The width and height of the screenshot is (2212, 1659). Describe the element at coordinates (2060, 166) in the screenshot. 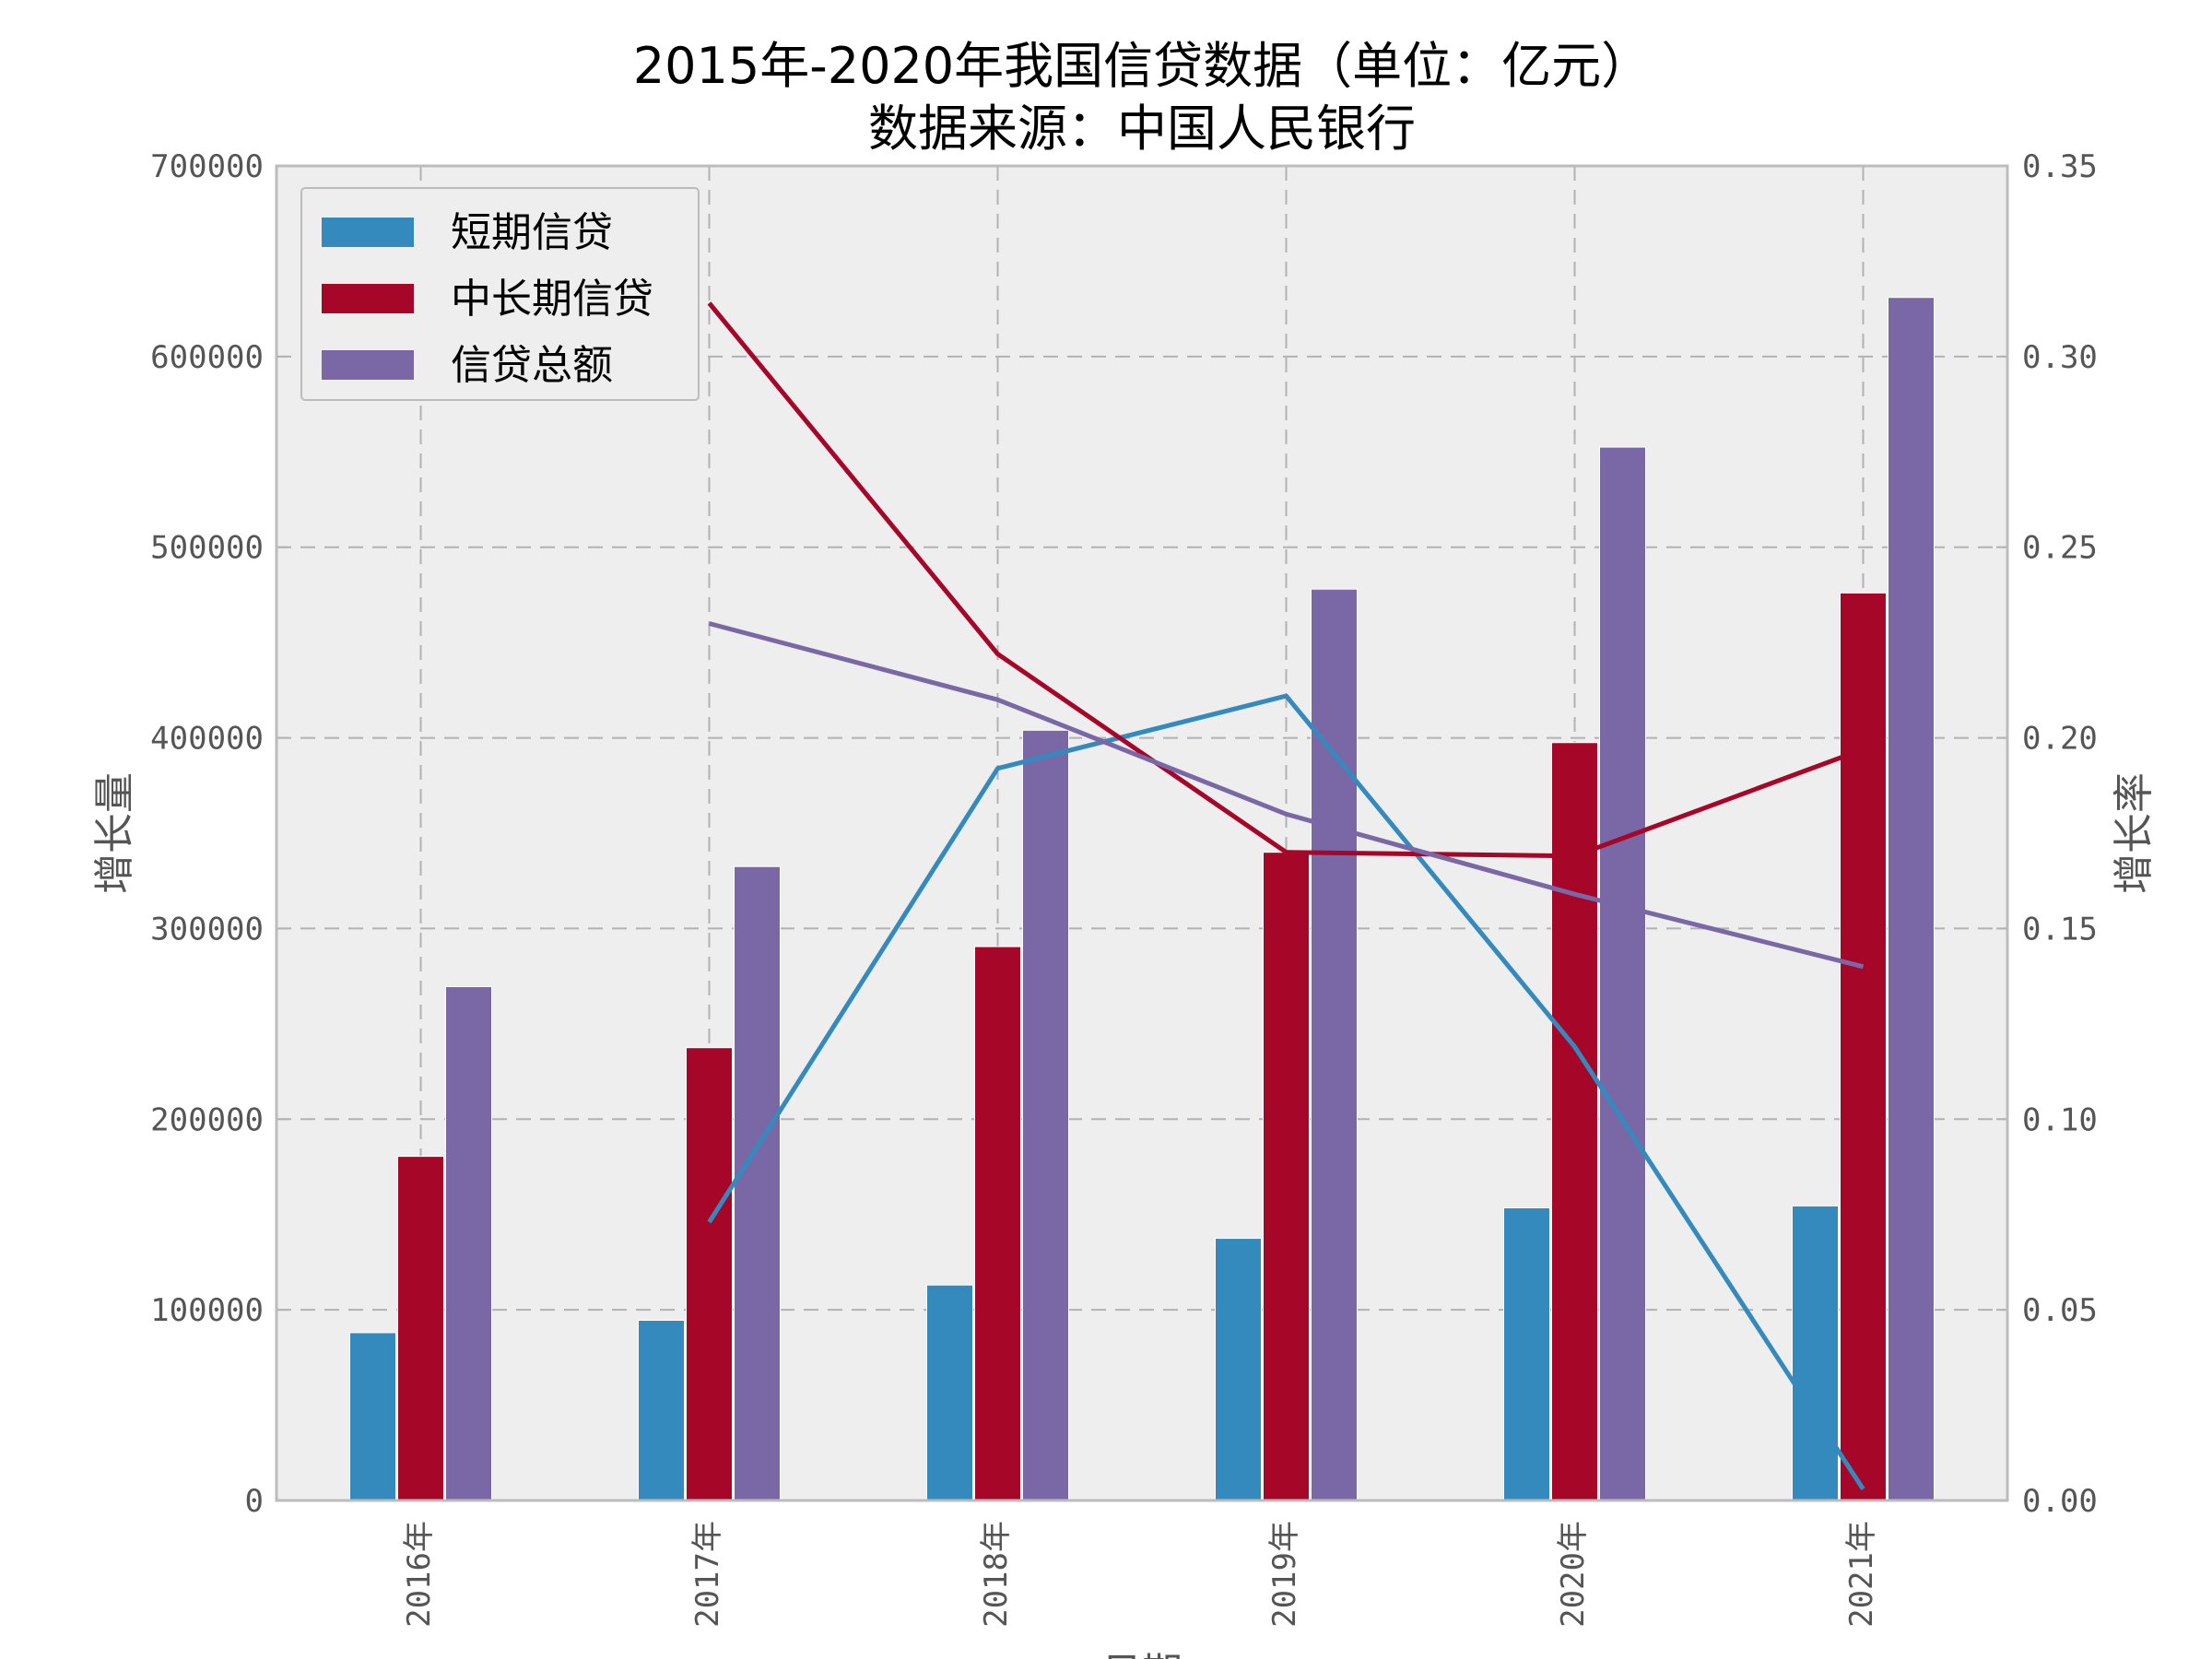

I see `y-tick-label-right: 0.35` at that location.